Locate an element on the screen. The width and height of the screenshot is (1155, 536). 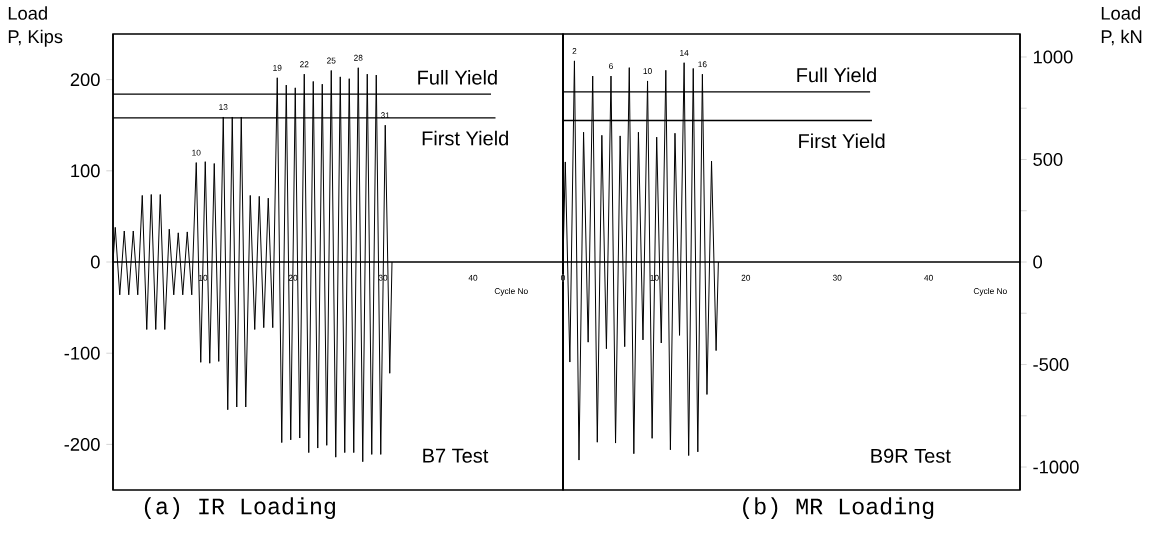
annotation: B9R Test is located at coordinates (911, 455).